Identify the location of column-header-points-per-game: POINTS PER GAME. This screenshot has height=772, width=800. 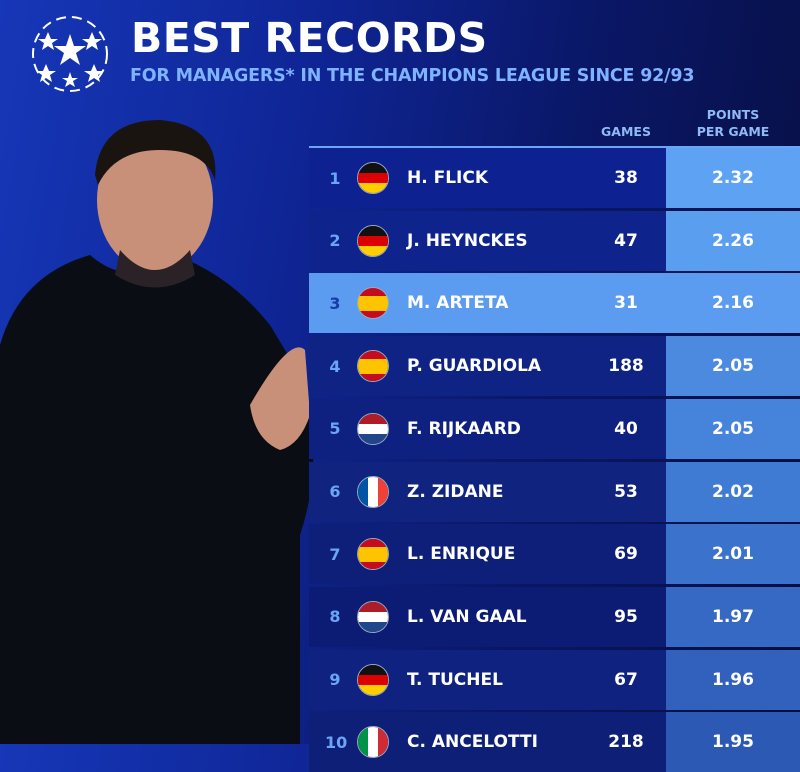
(733, 123).